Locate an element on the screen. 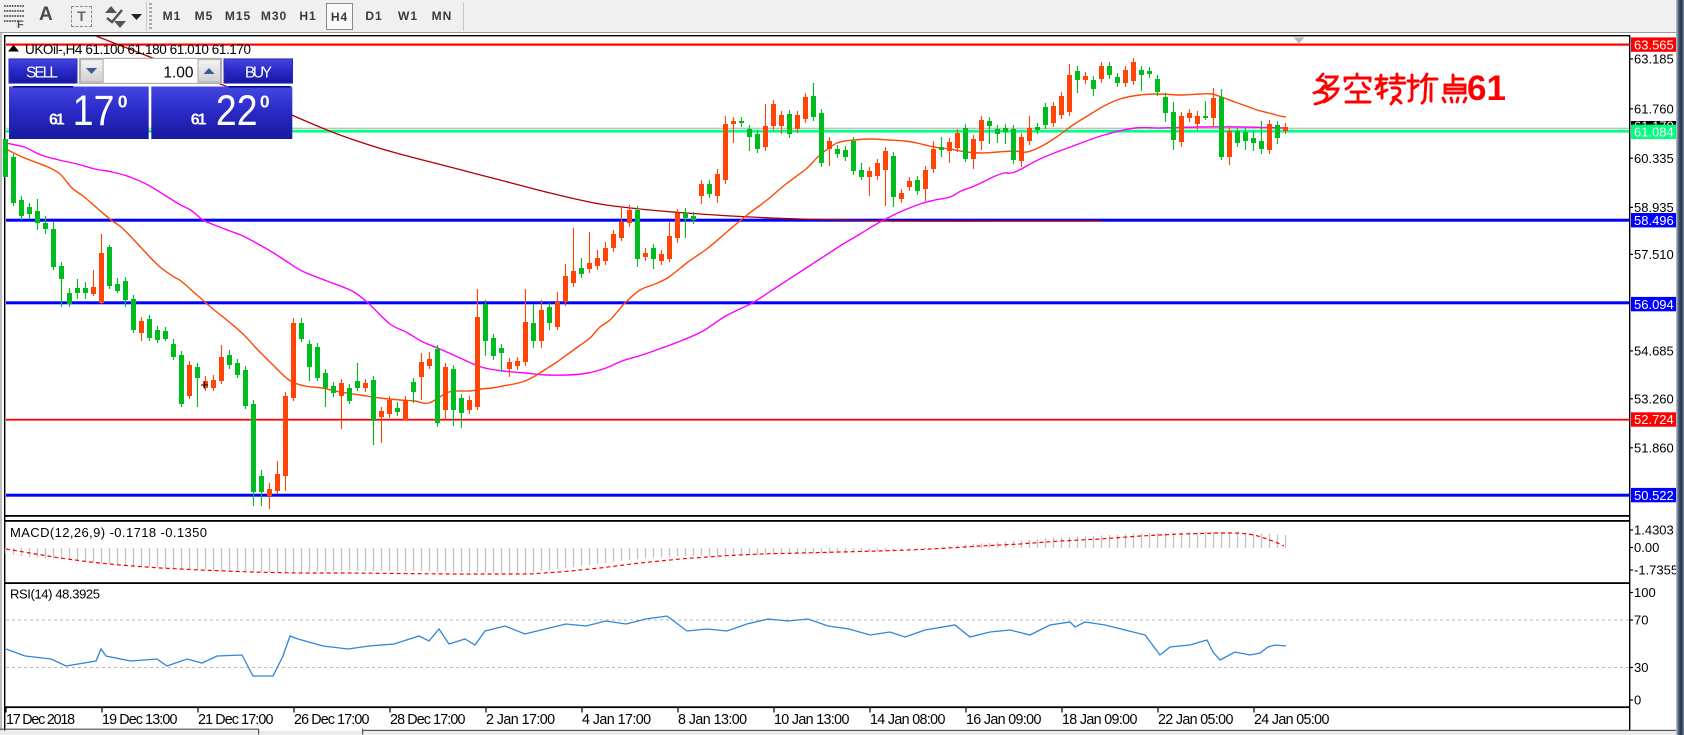 The height and width of the screenshot is (735, 1684). svg-text: 8 Jan 13:00 is located at coordinates (712, 720).